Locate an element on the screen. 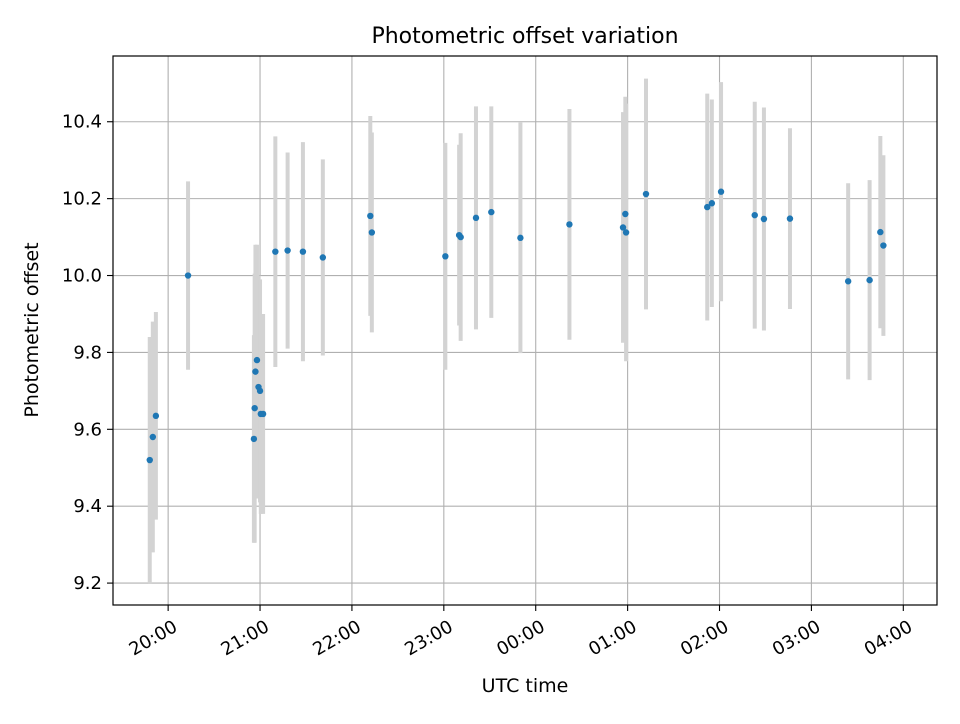  y-tick-label: 9.4 is located at coordinates (87, 506).